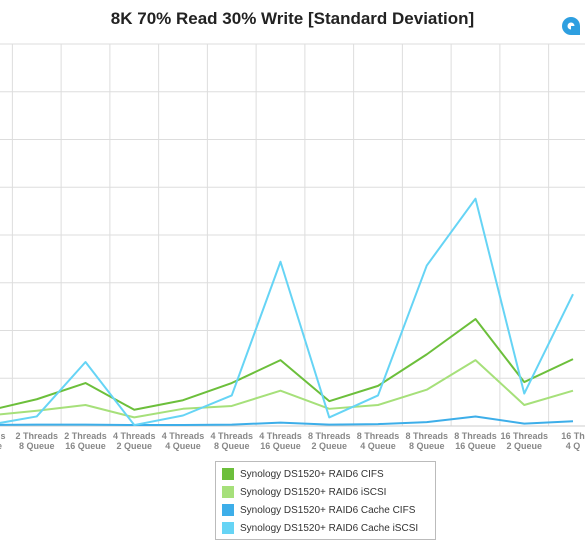 This screenshot has width=585, height=547. Describe the element at coordinates (183, 441) in the screenshot. I see `x-tick-label: 4 Threads 4 Queue` at that location.